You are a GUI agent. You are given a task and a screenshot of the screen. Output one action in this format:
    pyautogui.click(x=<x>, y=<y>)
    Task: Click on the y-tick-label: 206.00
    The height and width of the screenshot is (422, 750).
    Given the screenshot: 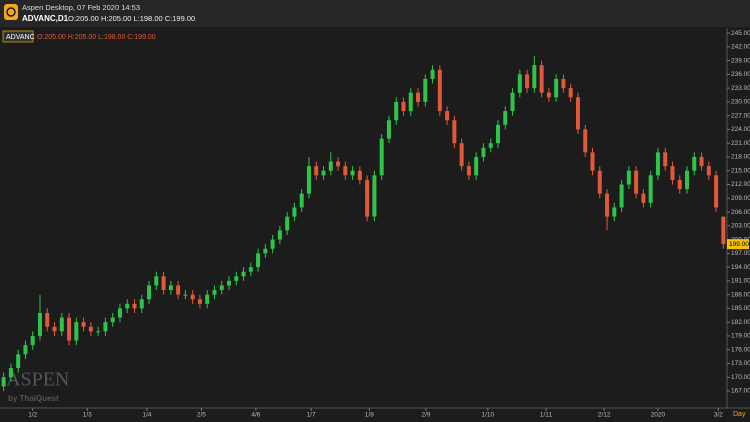 What is the action you would take?
    pyautogui.click(x=740, y=212)
    